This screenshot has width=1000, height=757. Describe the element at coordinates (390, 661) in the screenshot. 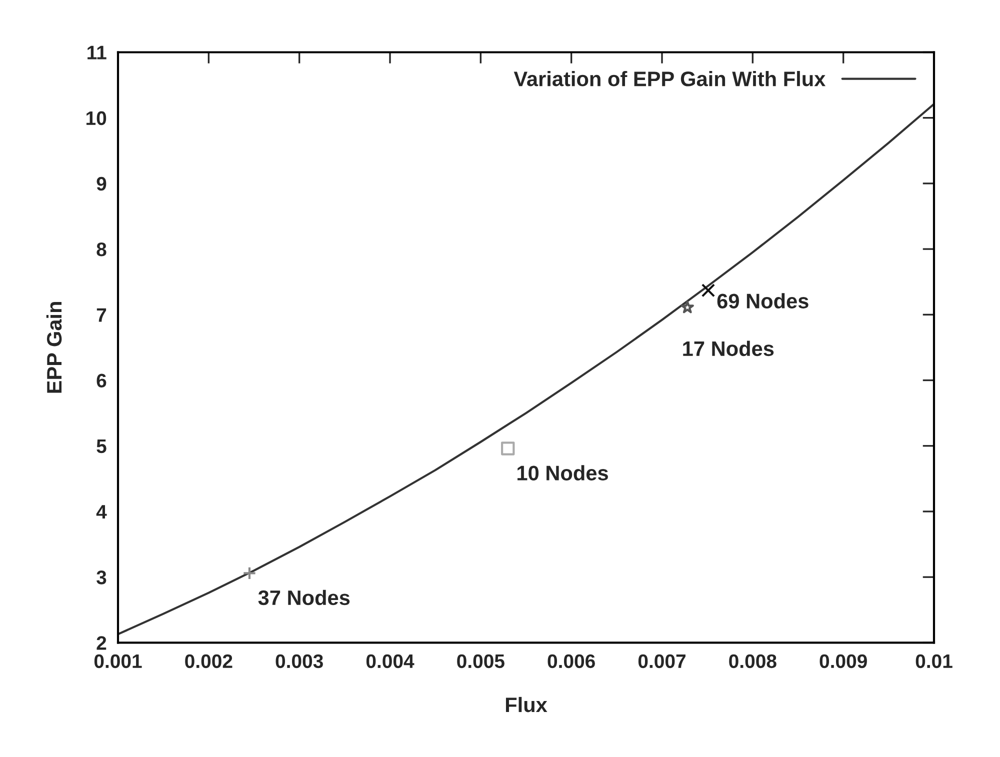

I see `x-tick-label: 0.004` at that location.